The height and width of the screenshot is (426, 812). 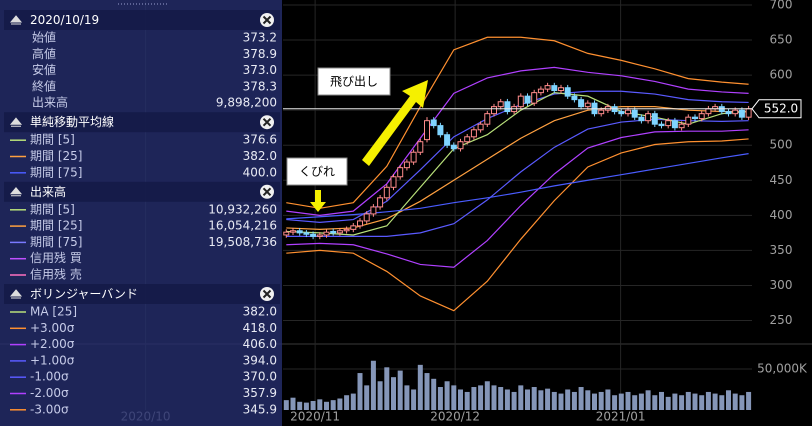 What do you see at coordinates (455, 417) in the screenshot?
I see `x-tick-label: 2020/12` at bounding box center [455, 417].